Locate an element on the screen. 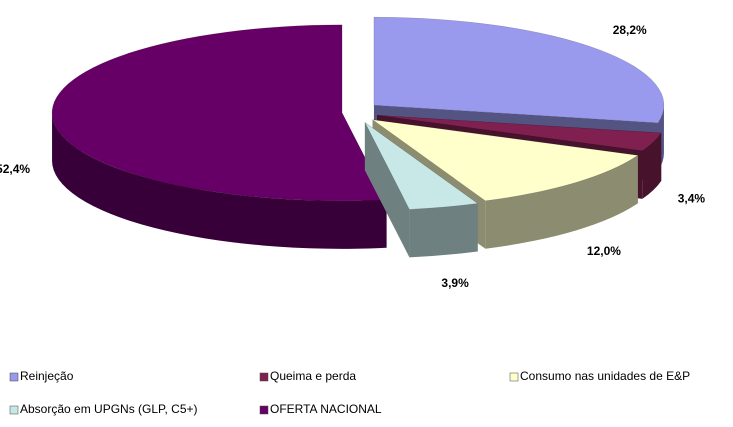 The image size is (733, 427). slice-side is located at coordinates (387, 190).